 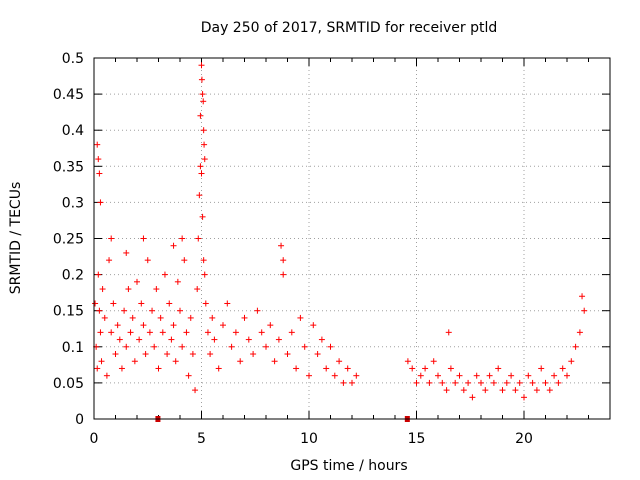 What do you see at coordinates (524, 439) in the screenshot?
I see `x-tick-label: 20` at bounding box center [524, 439].